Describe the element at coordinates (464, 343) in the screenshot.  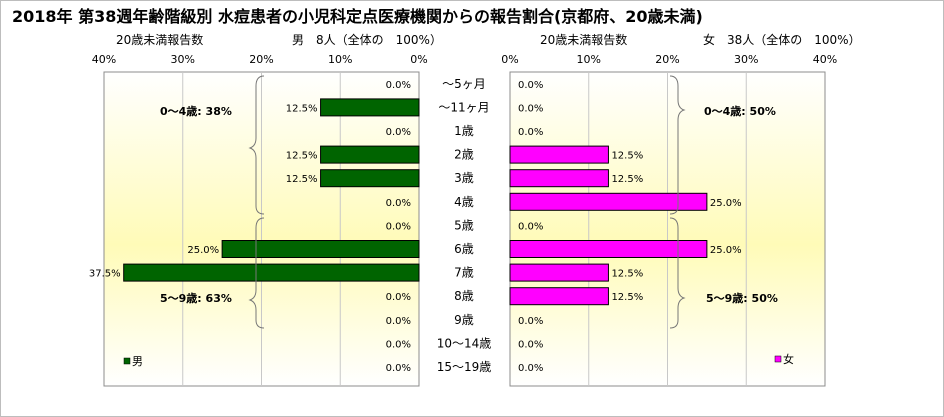
I see `category-label: 10～14歳` at that location.